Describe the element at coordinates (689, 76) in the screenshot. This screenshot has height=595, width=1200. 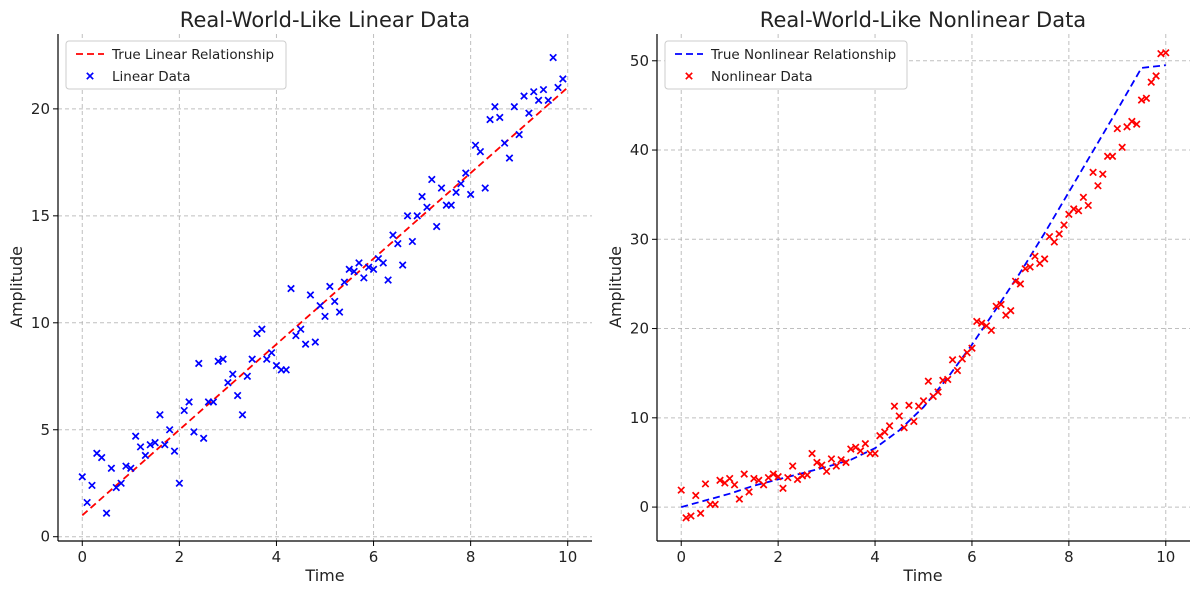
I see `legend-marker-swatch` at that location.